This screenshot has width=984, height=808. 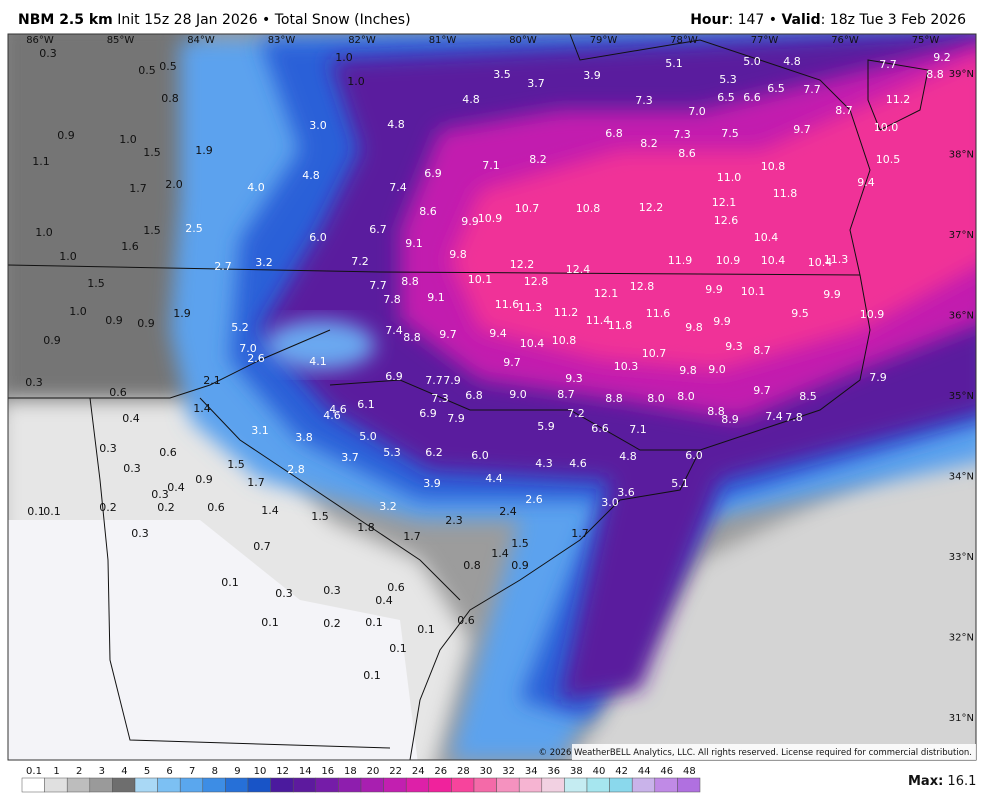 I want to click on snow-value: 11.4, so click(x=598, y=320).